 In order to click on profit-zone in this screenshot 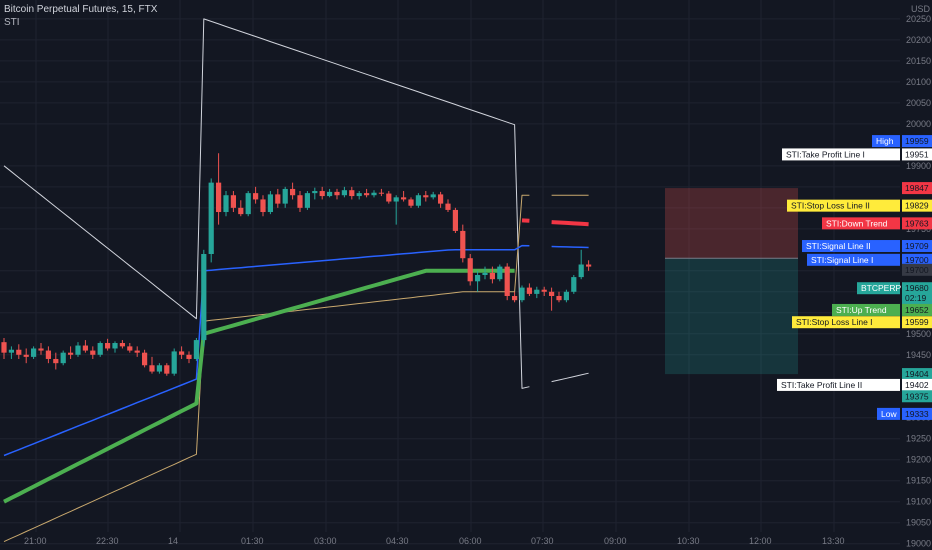, I will do `click(731, 316)`.